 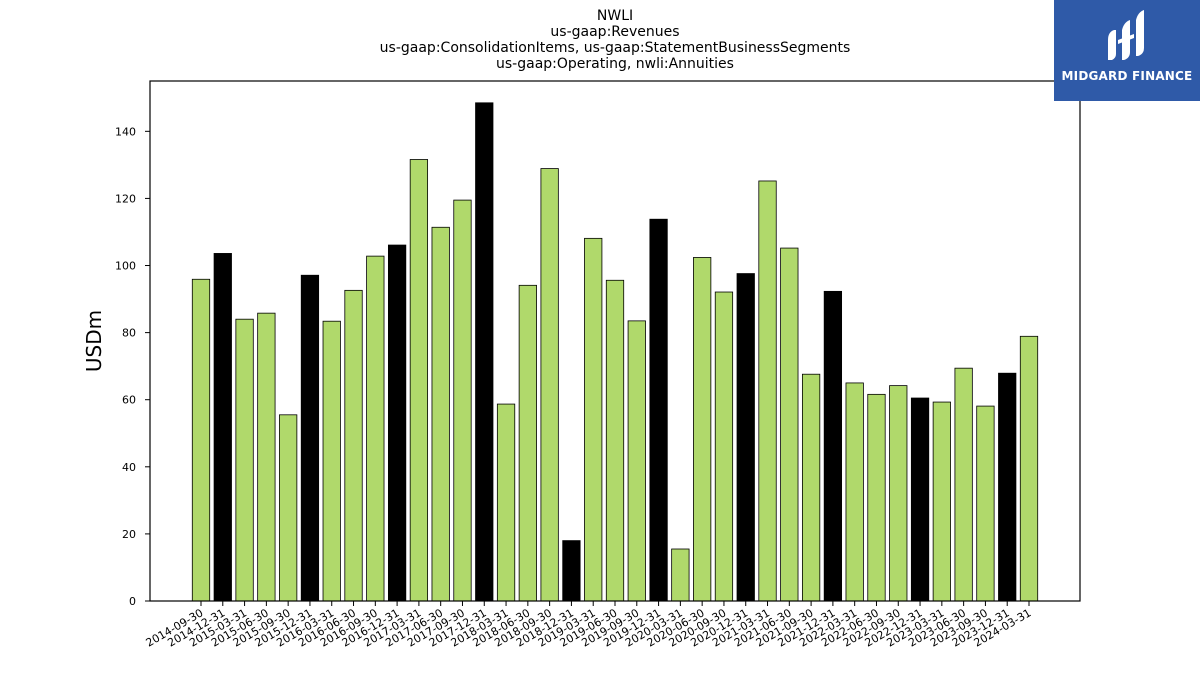 What do you see at coordinates (129, 467) in the screenshot?
I see `y-tick-label: 40` at bounding box center [129, 467].